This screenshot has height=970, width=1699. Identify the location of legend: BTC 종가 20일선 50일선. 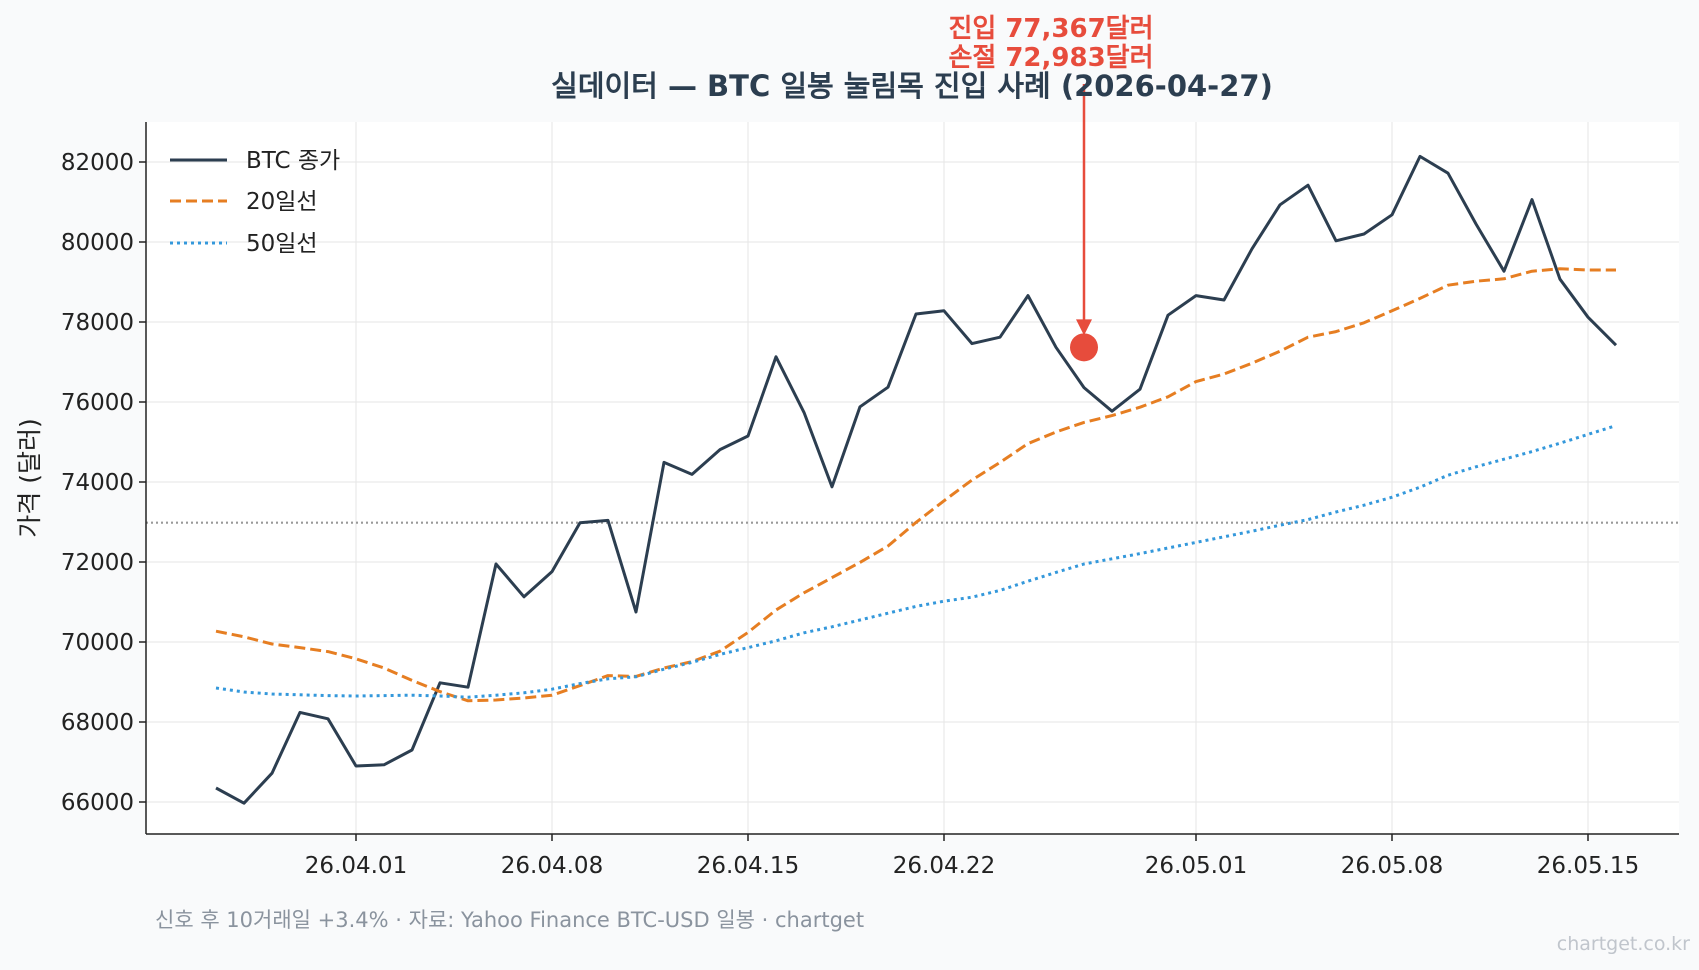
(255, 202).